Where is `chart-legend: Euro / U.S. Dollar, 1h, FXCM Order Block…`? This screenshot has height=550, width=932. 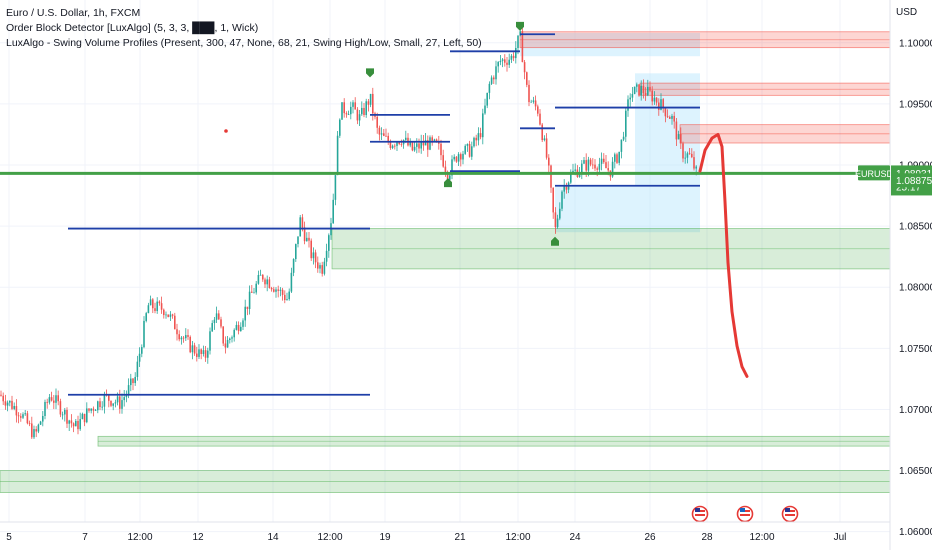
chart-legend: Euro / U.S. Dollar, 1h, FXCM Order Block… is located at coordinates (244, 28).